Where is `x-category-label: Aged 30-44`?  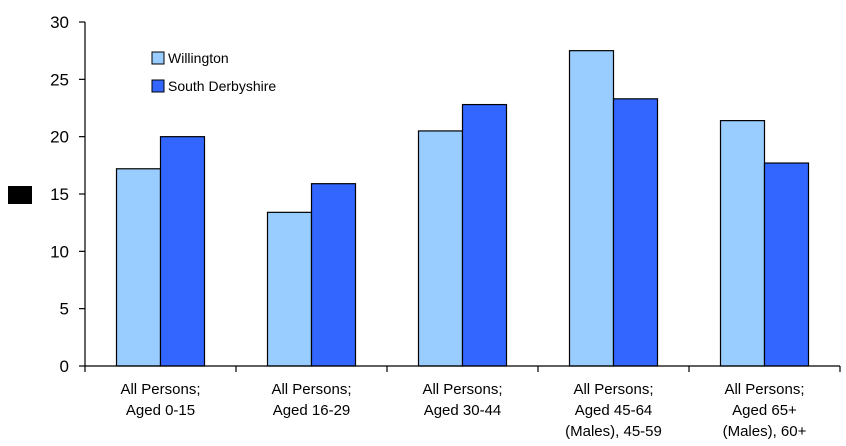
x-category-label: Aged 30-44 is located at coordinates (463, 410).